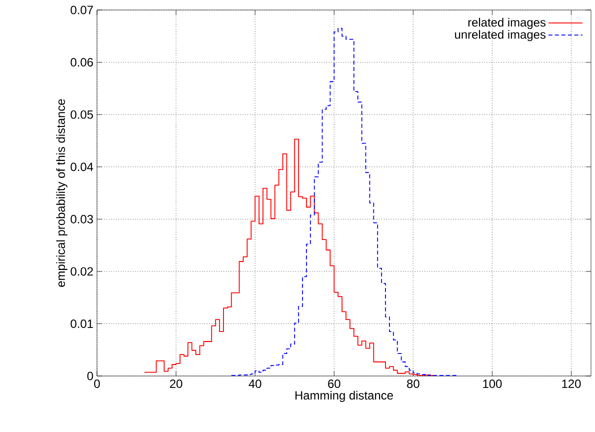 This screenshot has width=595, height=432. What do you see at coordinates (62, 193) in the screenshot?
I see `y-axis-title: empirical probability of this distance` at bounding box center [62, 193].